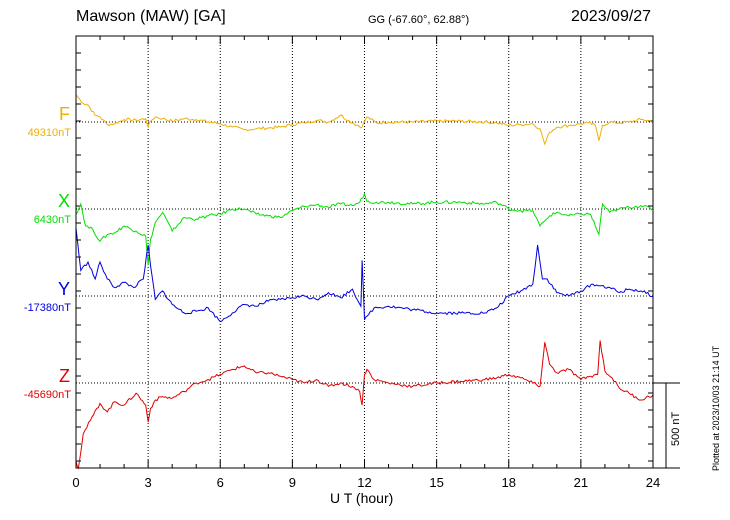 Image resolution: width=730 pixels, height=520 pixels. What do you see at coordinates (436, 482) in the screenshot?
I see `x-tick-label: 15` at bounding box center [436, 482].